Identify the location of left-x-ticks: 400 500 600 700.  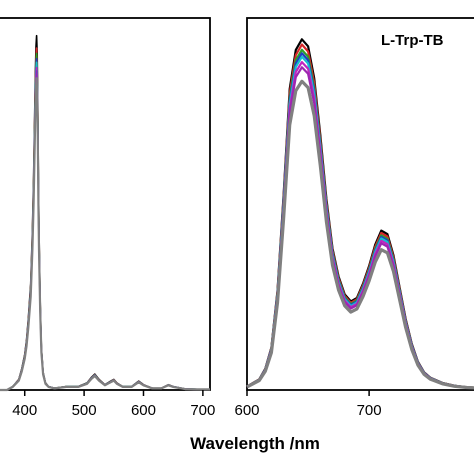
(113, 404).